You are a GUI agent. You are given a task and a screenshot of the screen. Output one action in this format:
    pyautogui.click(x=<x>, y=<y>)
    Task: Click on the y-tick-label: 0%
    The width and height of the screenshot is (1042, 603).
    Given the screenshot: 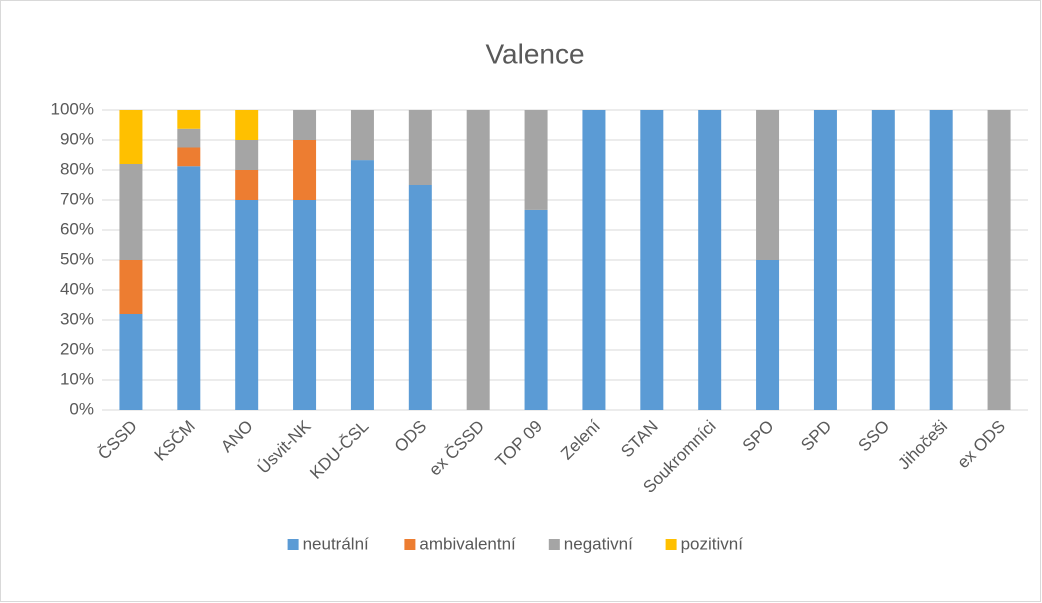 What is the action you would take?
    pyautogui.click(x=81, y=408)
    